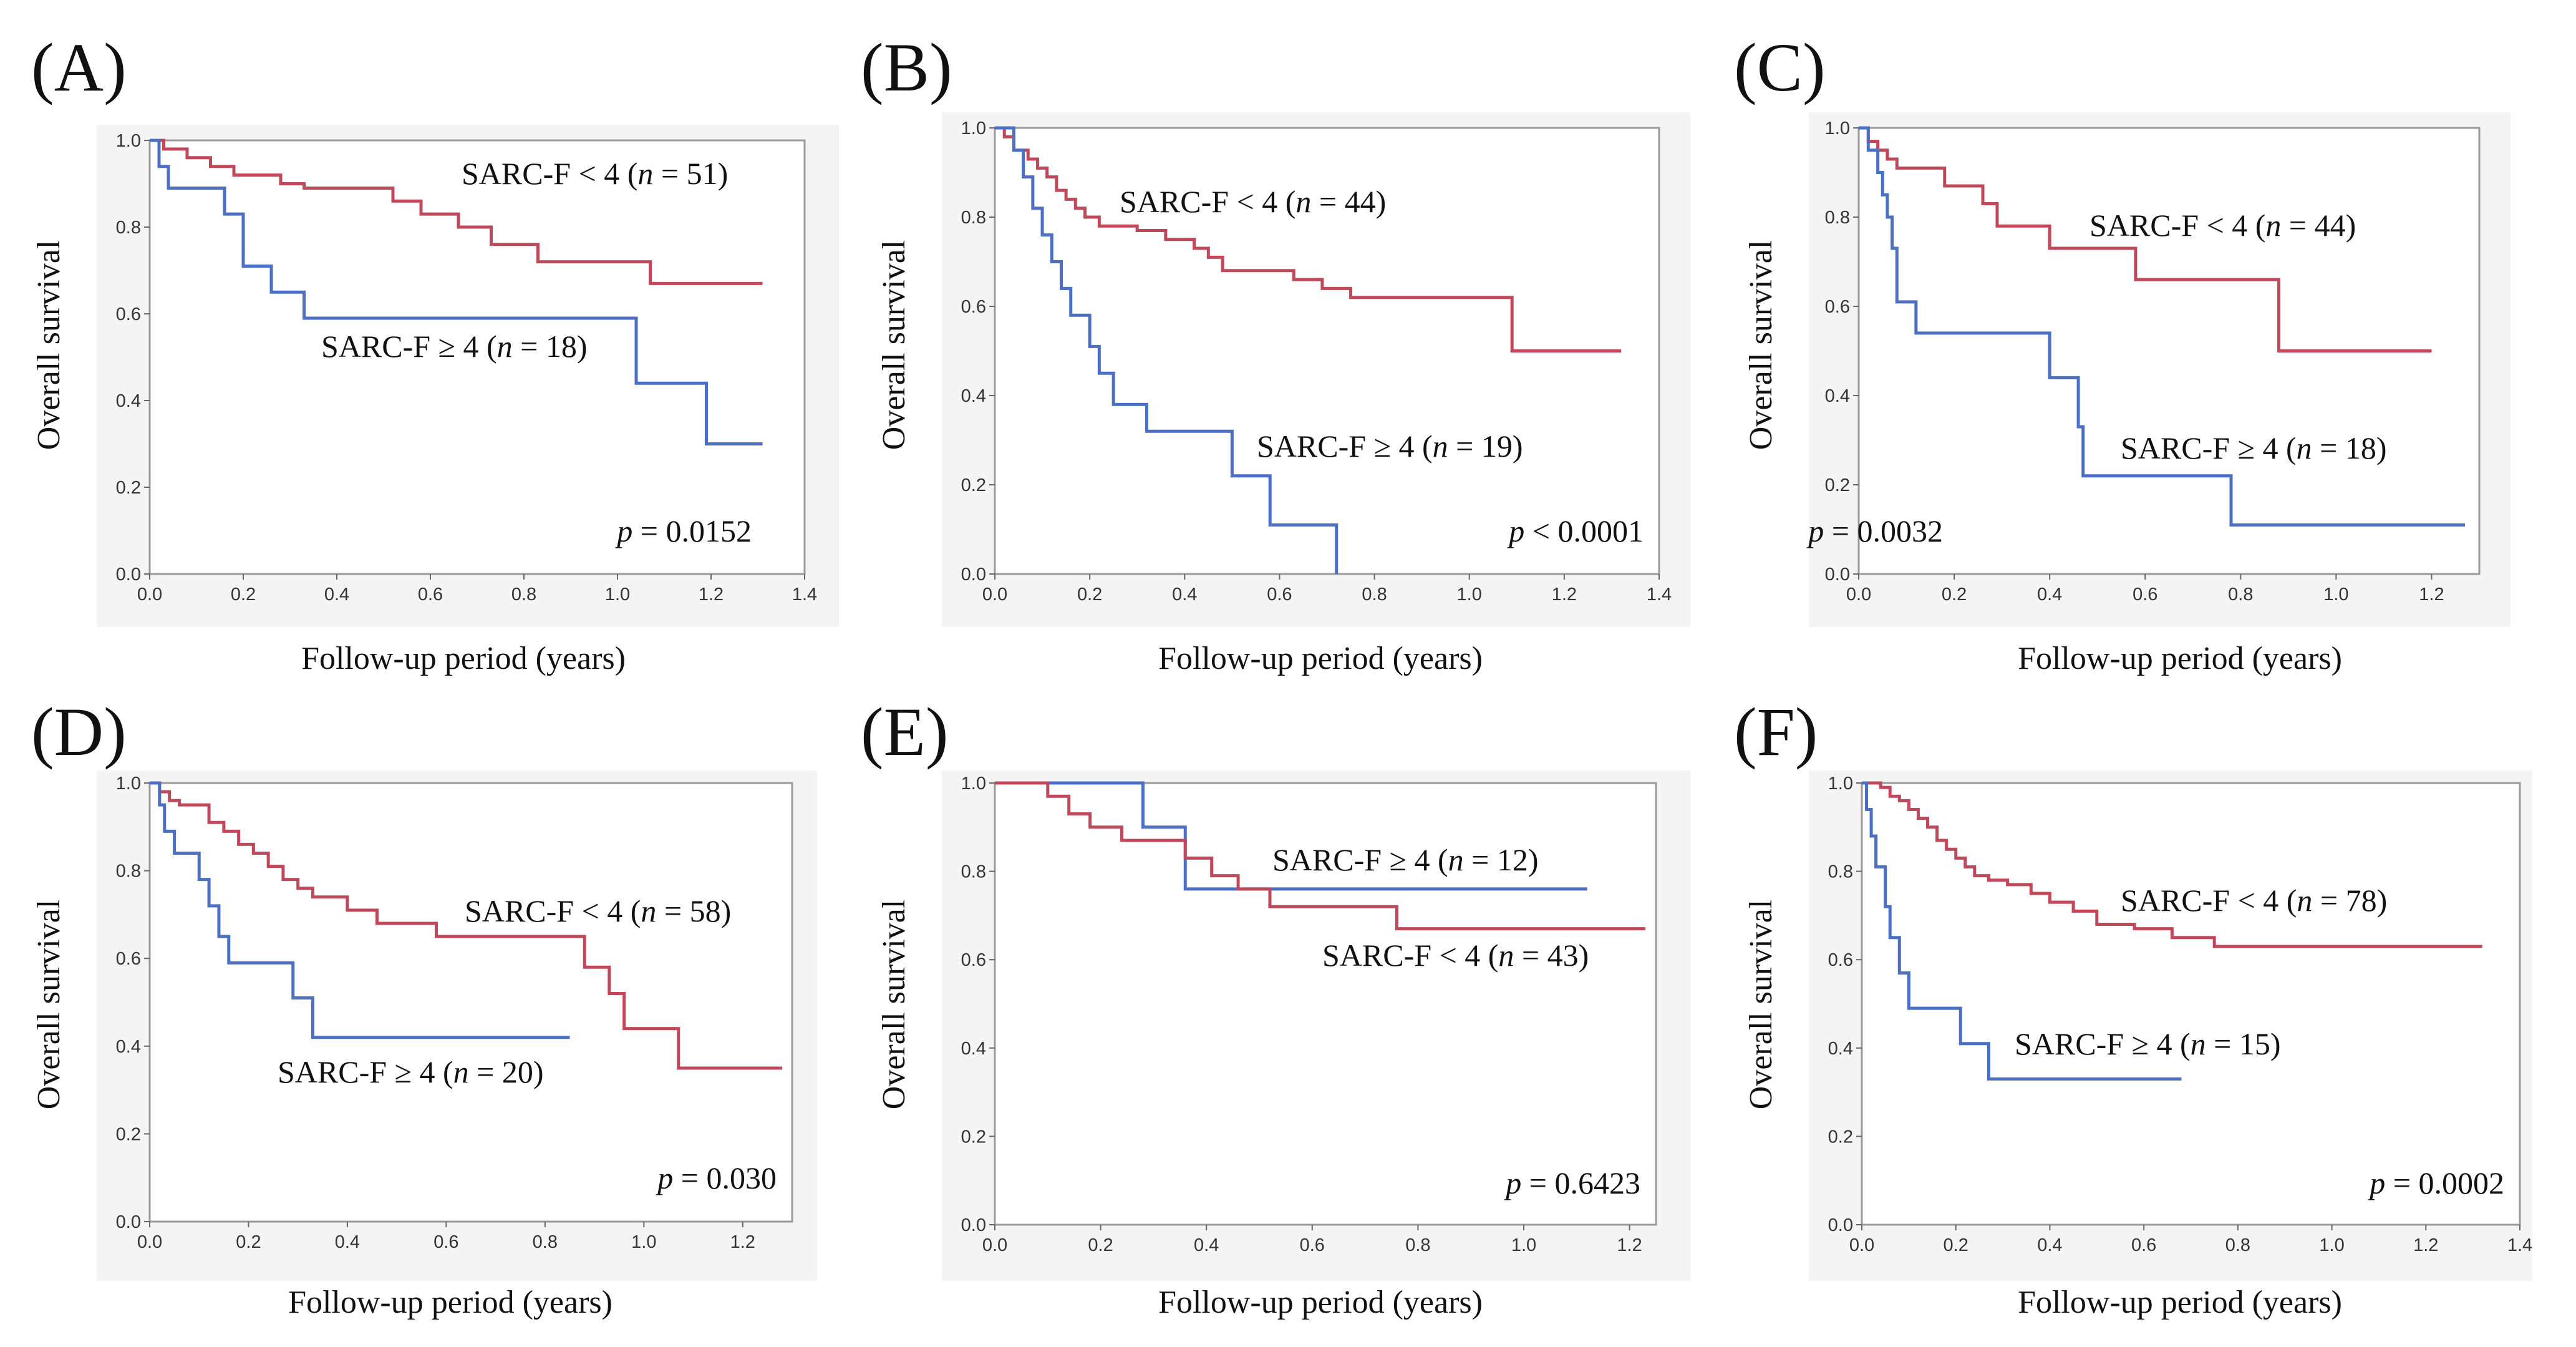 The width and height of the screenshot is (2576, 1347). What do you see at coordinates (716, 1177) in the screenshot?
I see `p-value-label: p = 0.030` at bounding box center [716, 1177].